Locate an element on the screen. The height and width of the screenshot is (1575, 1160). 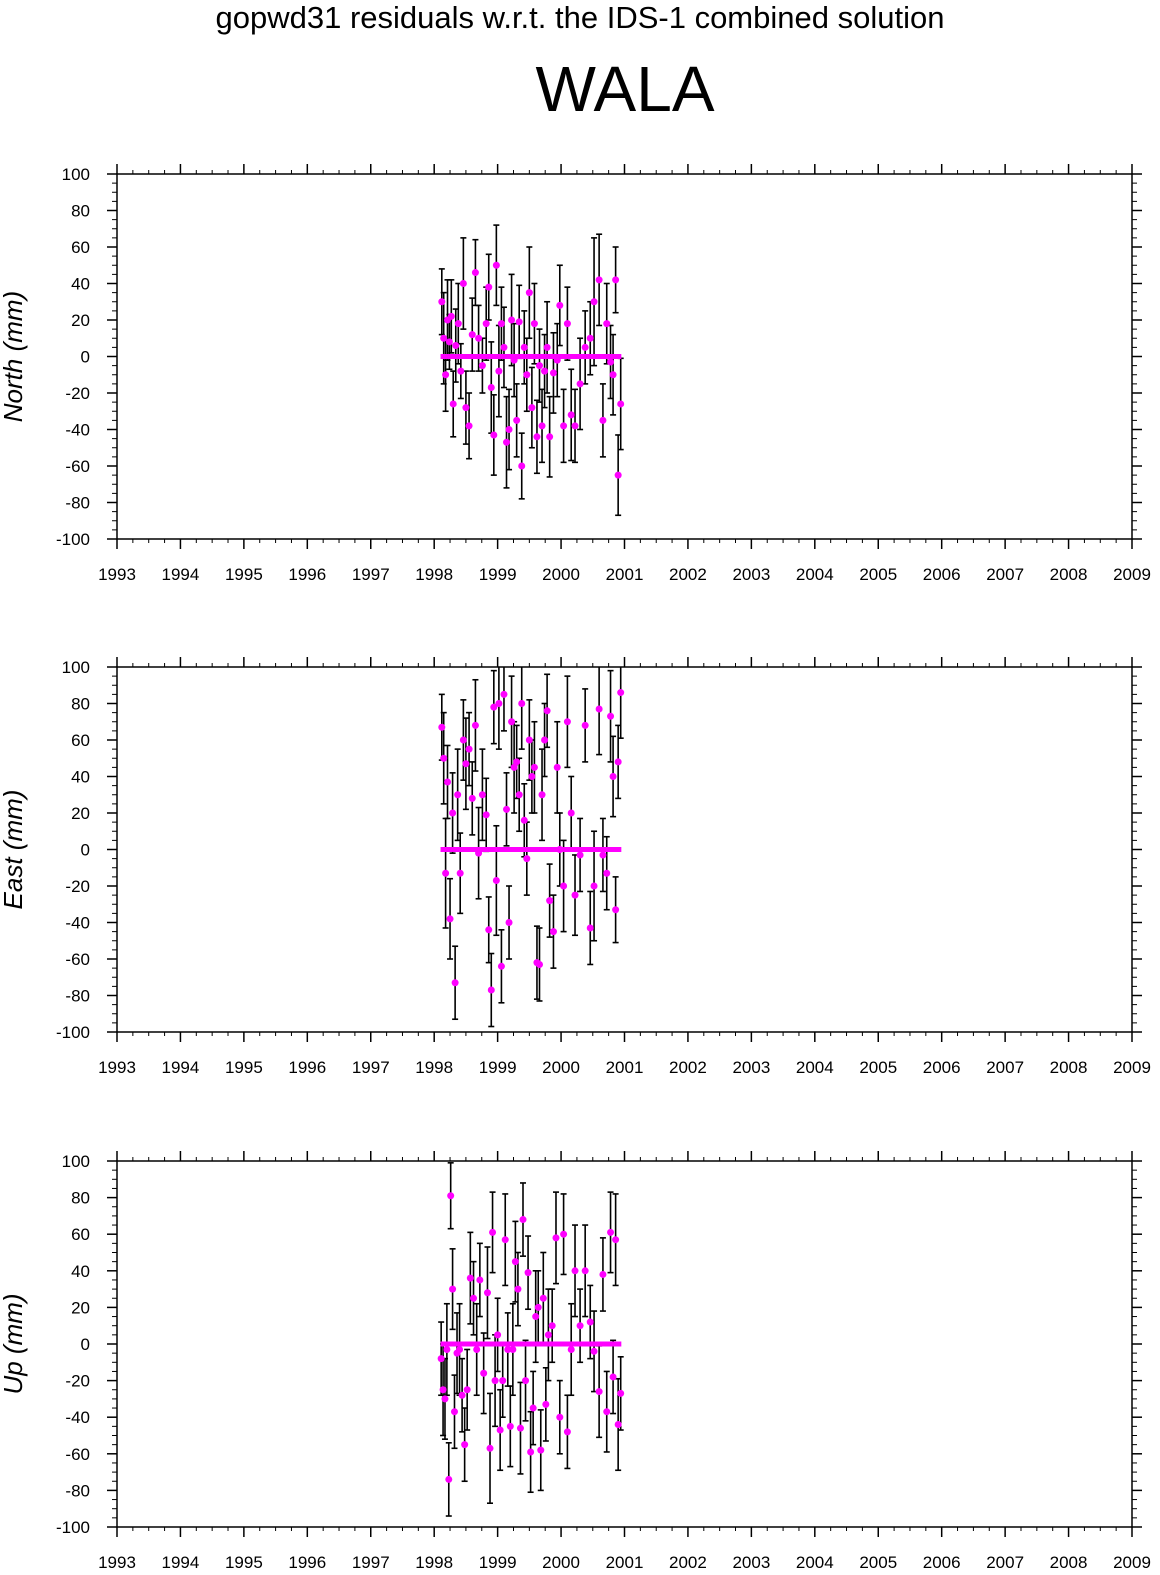
y-tick-label: -20 is located at coordinates (77, 393).